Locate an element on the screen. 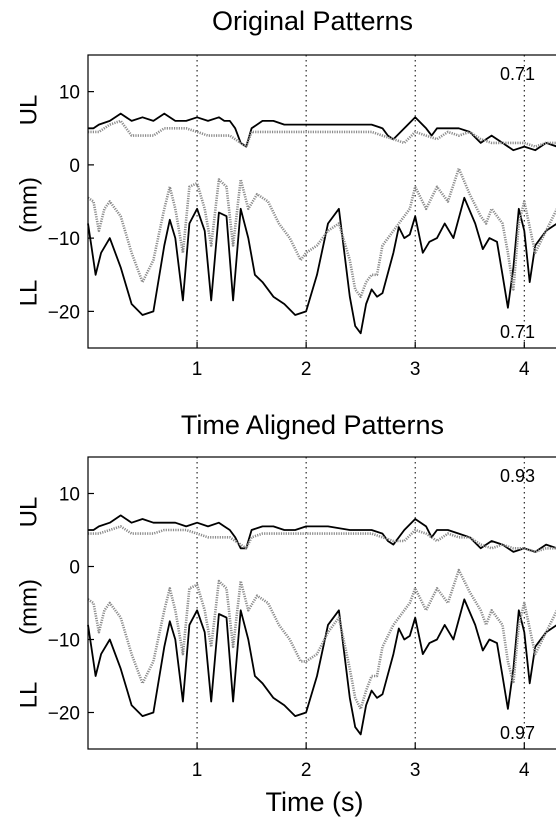 The width and height of the screenshot is (556, 823). lower-correlation-label: 0.71 is located at coordinates (517, 332).